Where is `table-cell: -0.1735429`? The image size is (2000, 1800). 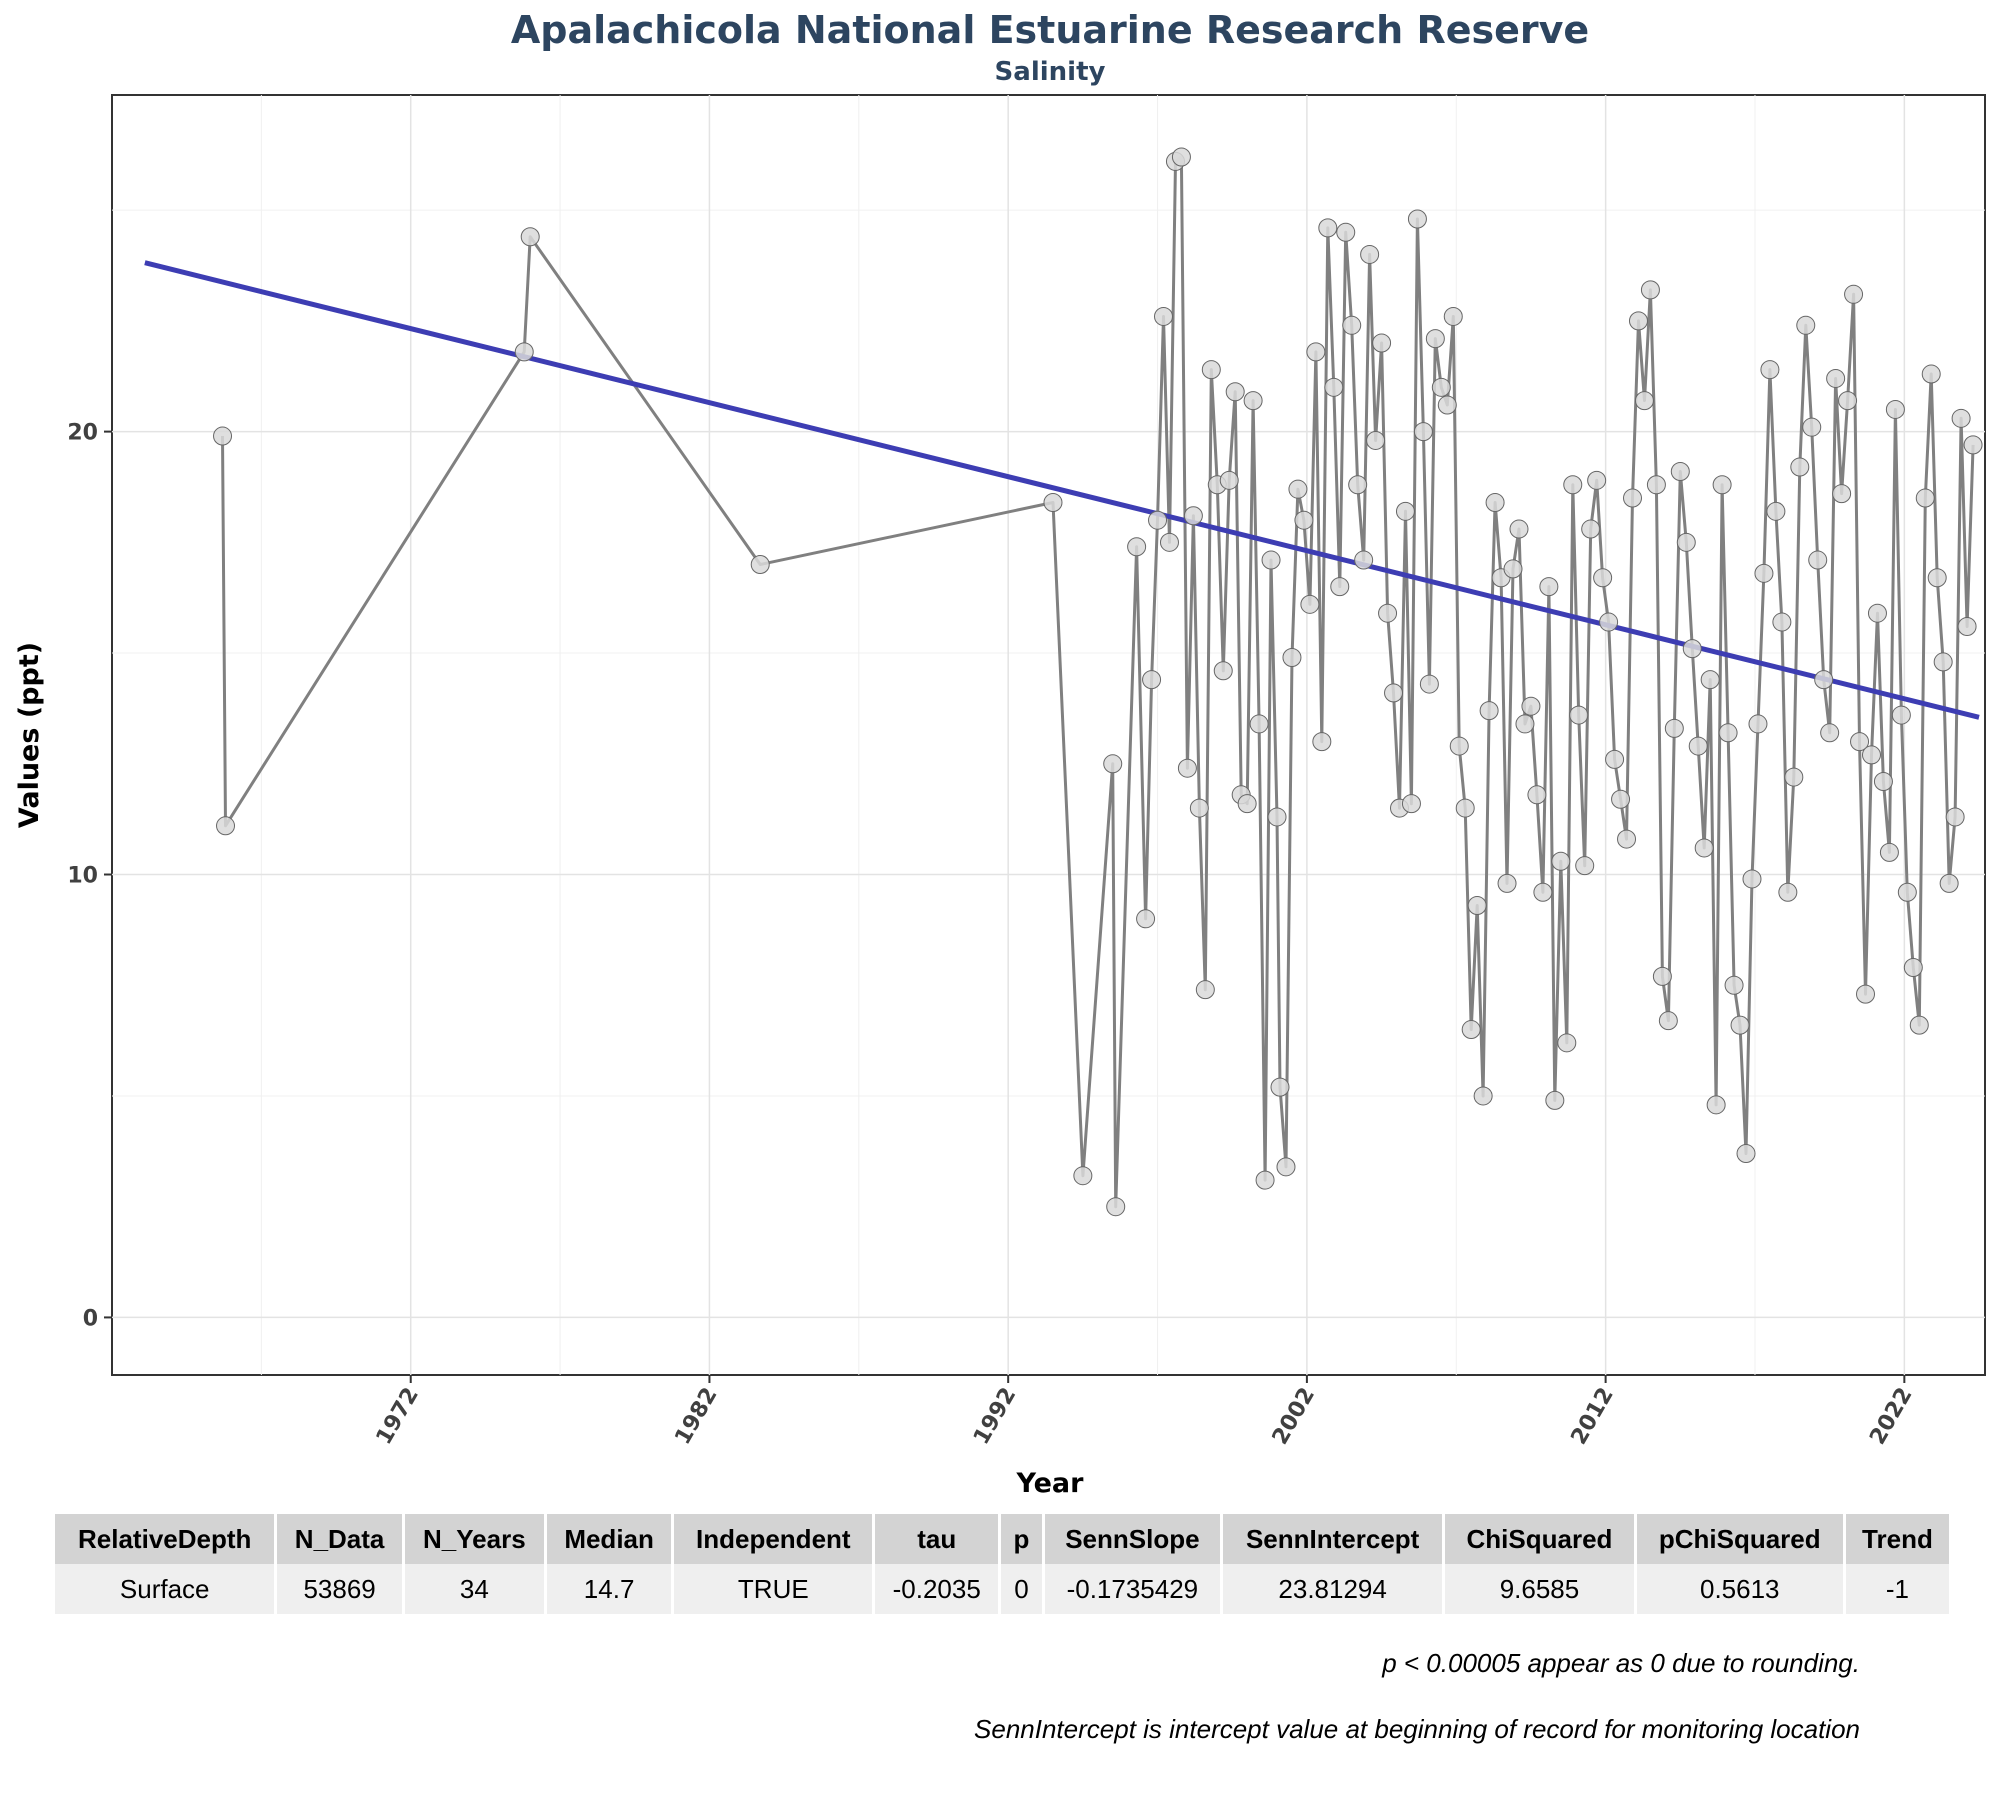
table-cell: -0.1735429 is located at coordinates (1132, 1589).